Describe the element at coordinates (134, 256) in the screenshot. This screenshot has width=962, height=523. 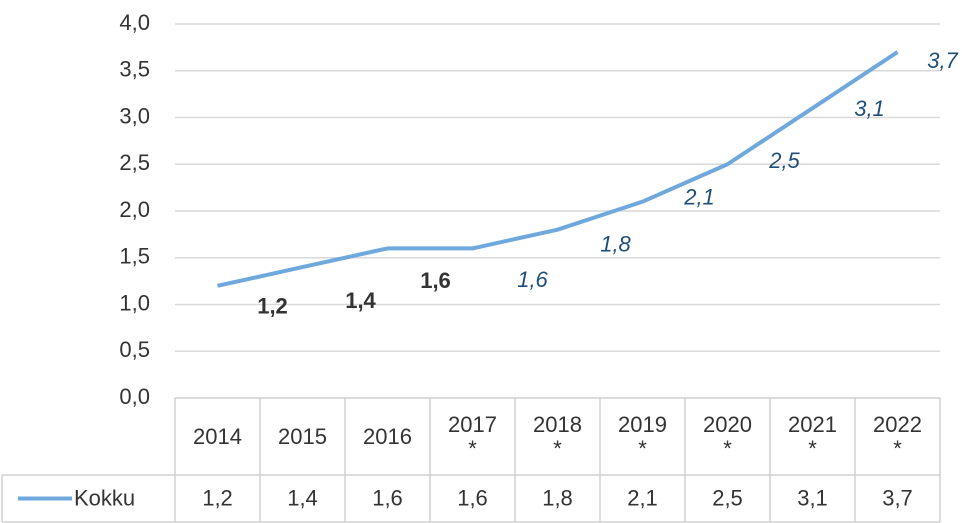
I see `y-tick-label: 1,5` at that location.